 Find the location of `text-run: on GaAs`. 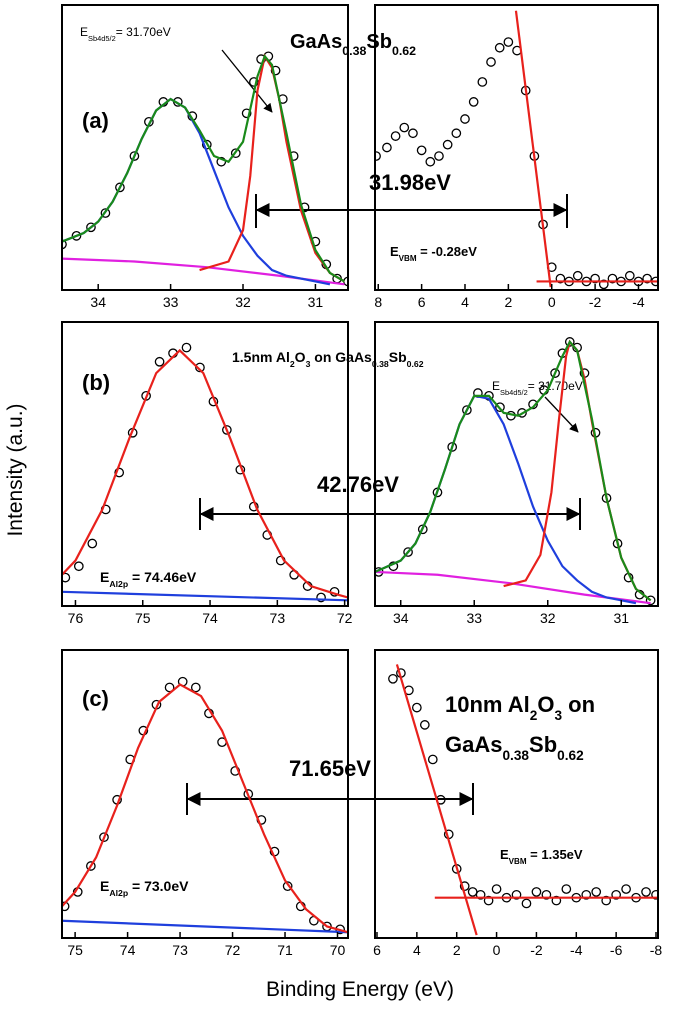

text-run: on GaAs is located at coordinates (341, 357).